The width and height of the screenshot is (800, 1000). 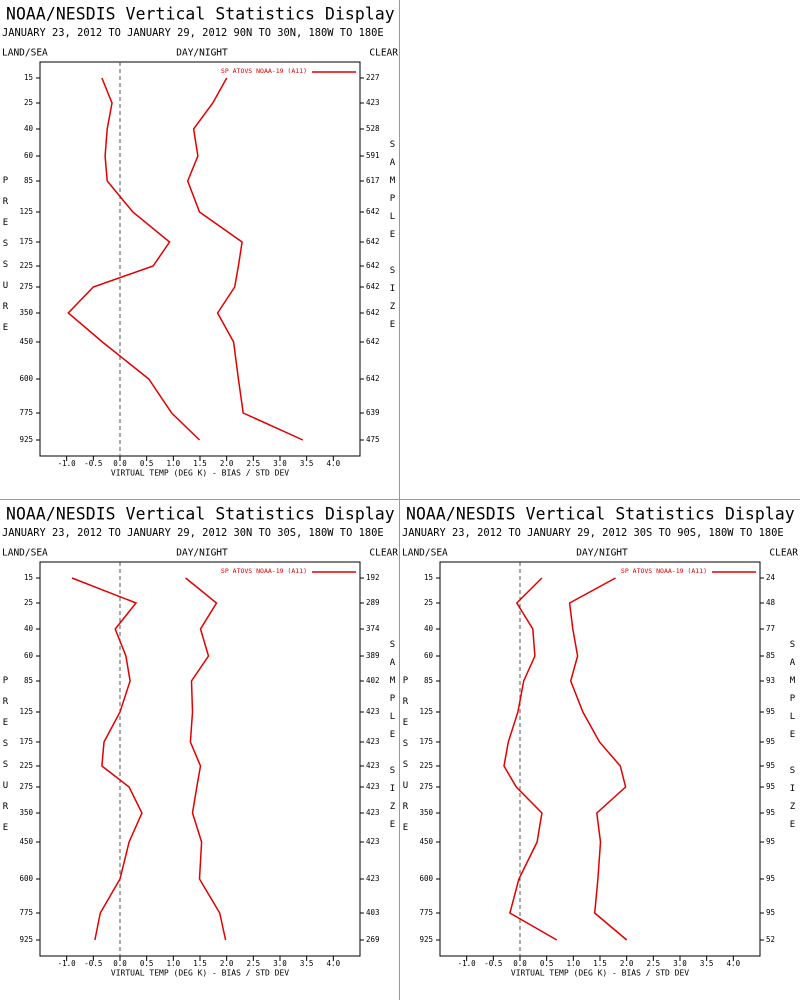 I want to click on sample-size-label: 269, so click(x=373, y=939).